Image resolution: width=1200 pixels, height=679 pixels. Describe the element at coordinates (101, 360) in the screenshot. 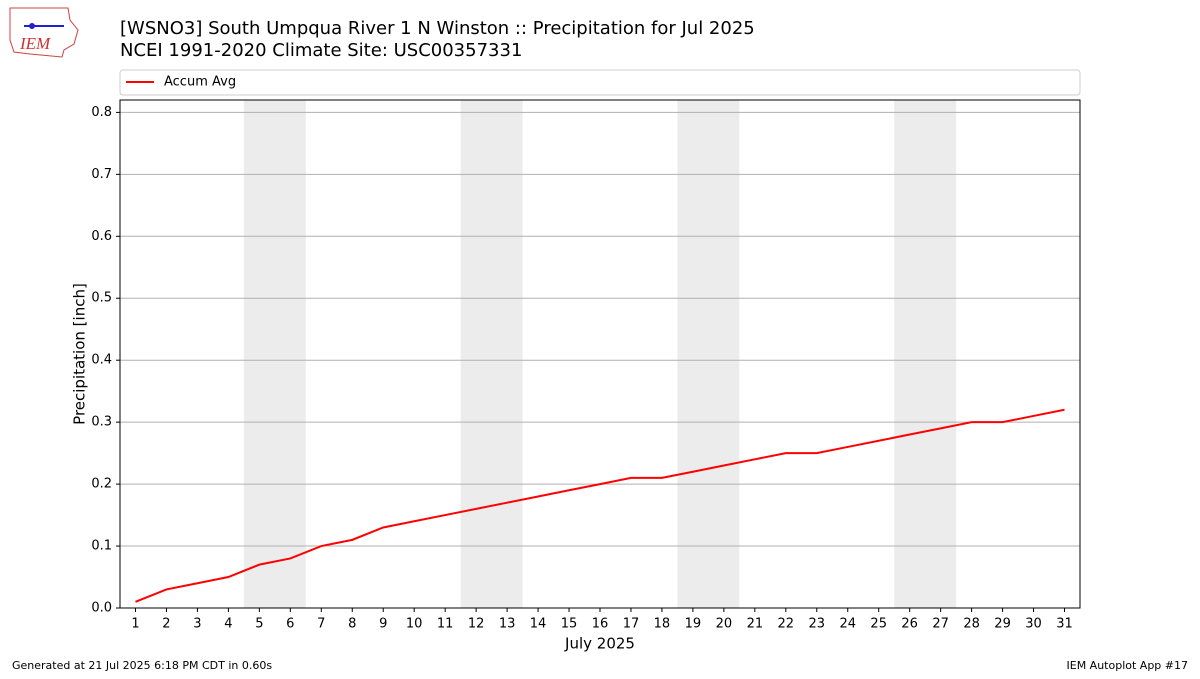

I see `y-tick-label: 0.4` at that location.